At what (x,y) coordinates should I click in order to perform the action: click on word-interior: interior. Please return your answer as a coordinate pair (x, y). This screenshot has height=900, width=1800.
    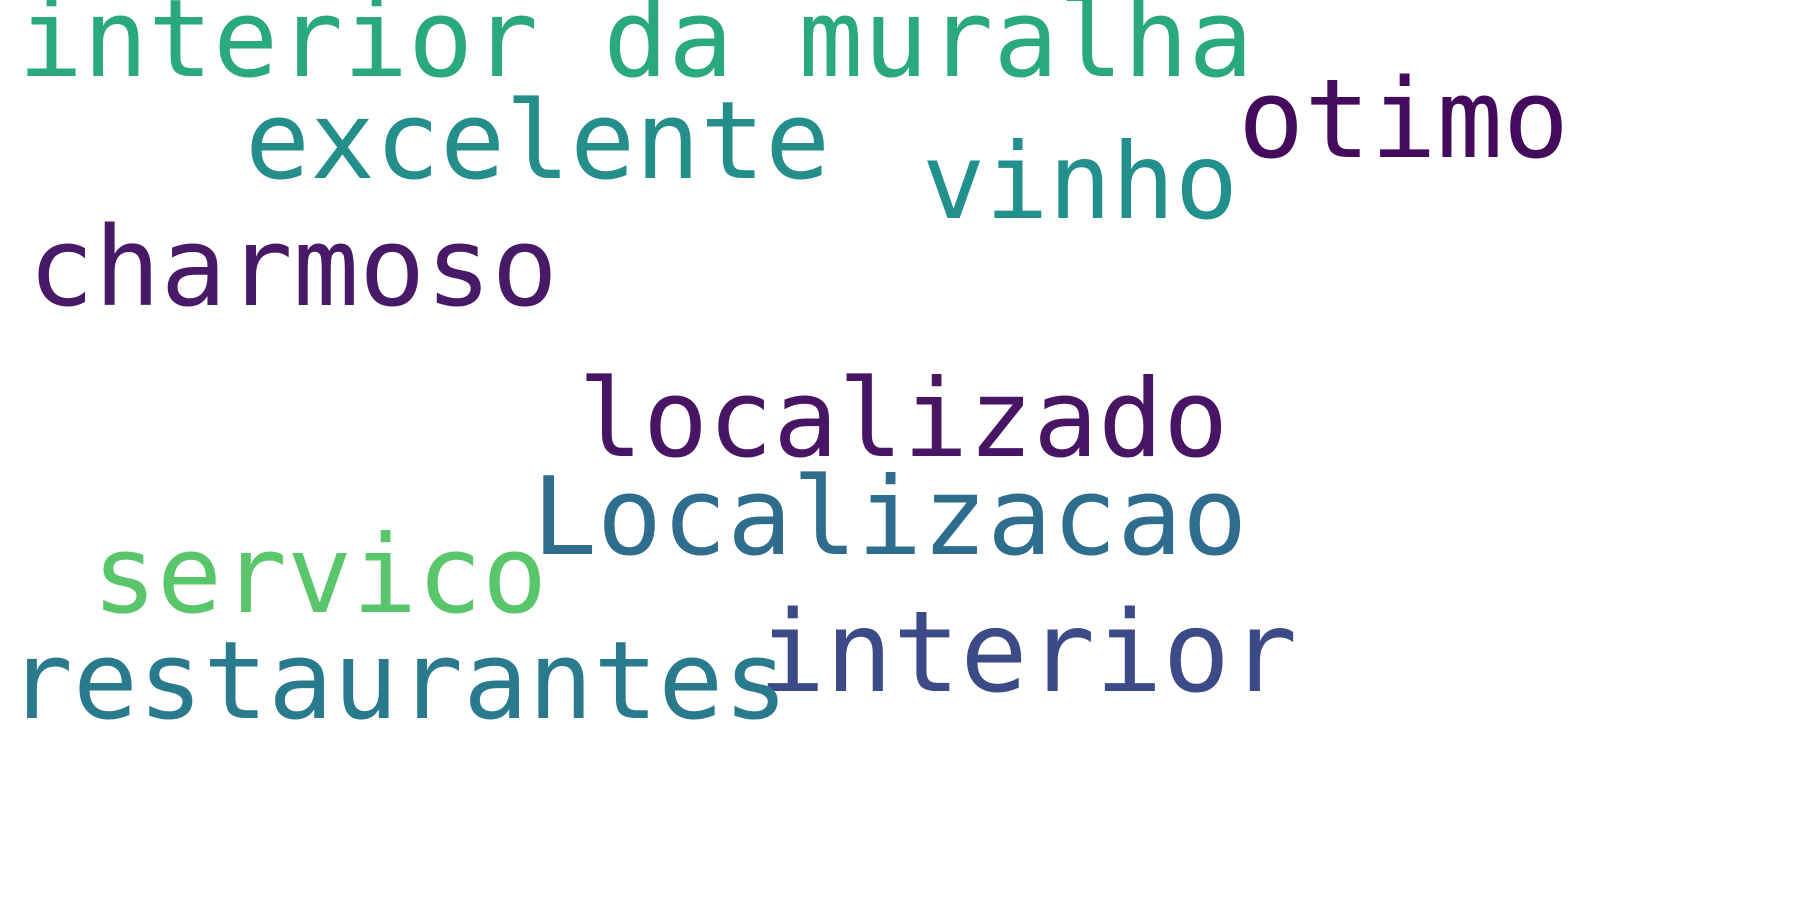
    Looking at the image, I should click on (1028, 653).